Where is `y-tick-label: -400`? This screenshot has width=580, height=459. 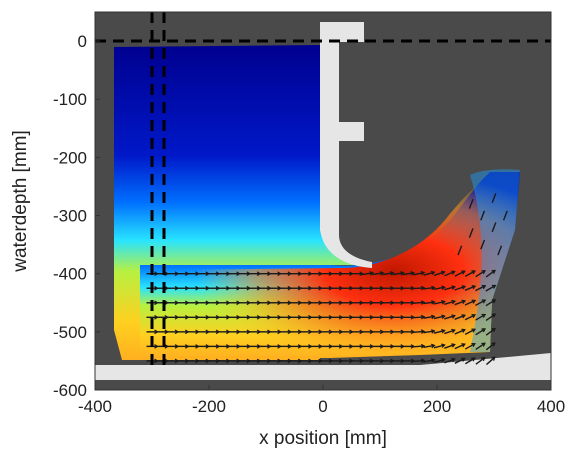
y-tick-label: -400 is located at coordinates (70, 274).